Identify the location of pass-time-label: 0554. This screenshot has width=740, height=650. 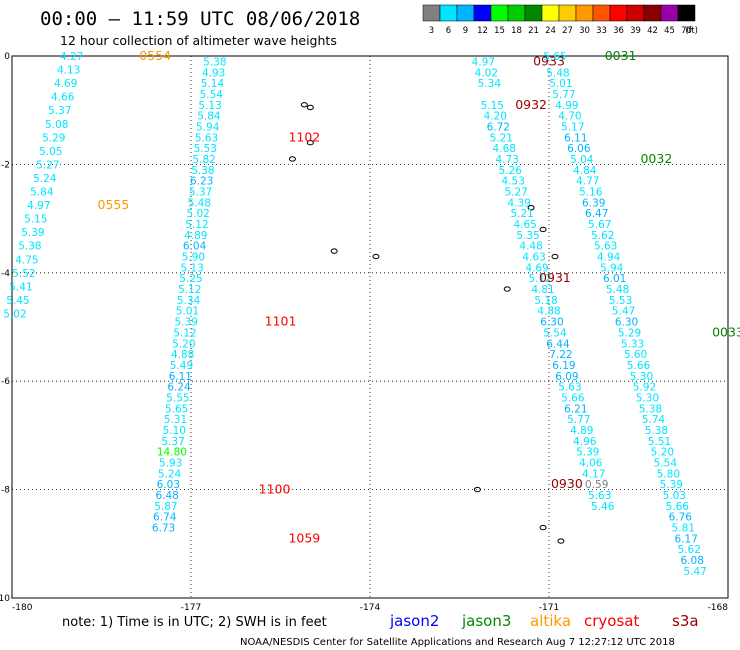
(155, 55).